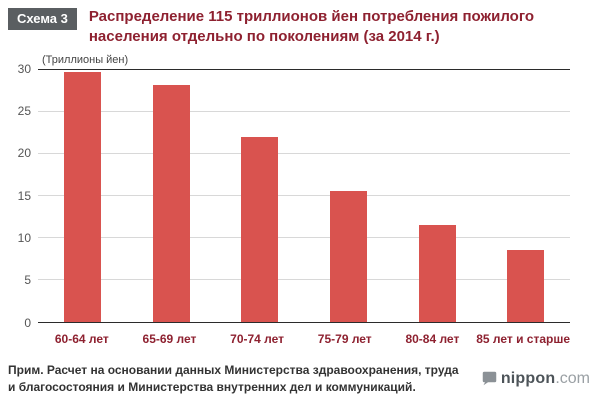 The image size is (604, 410). I want to click on x-axis-label: 85 лет и старше, so click(523, 338).